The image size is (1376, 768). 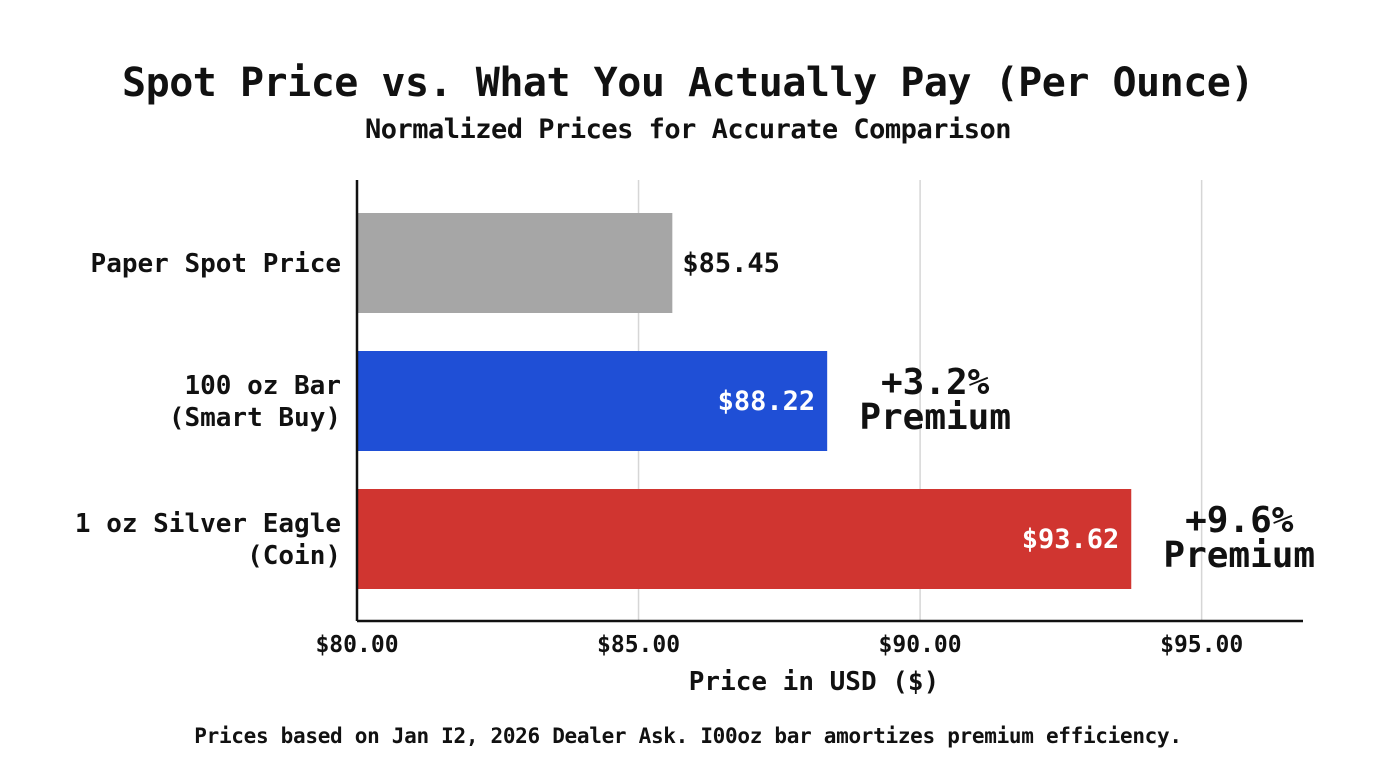 I want to click on x-tick-label: $80.00, so click(x=356, y=645).